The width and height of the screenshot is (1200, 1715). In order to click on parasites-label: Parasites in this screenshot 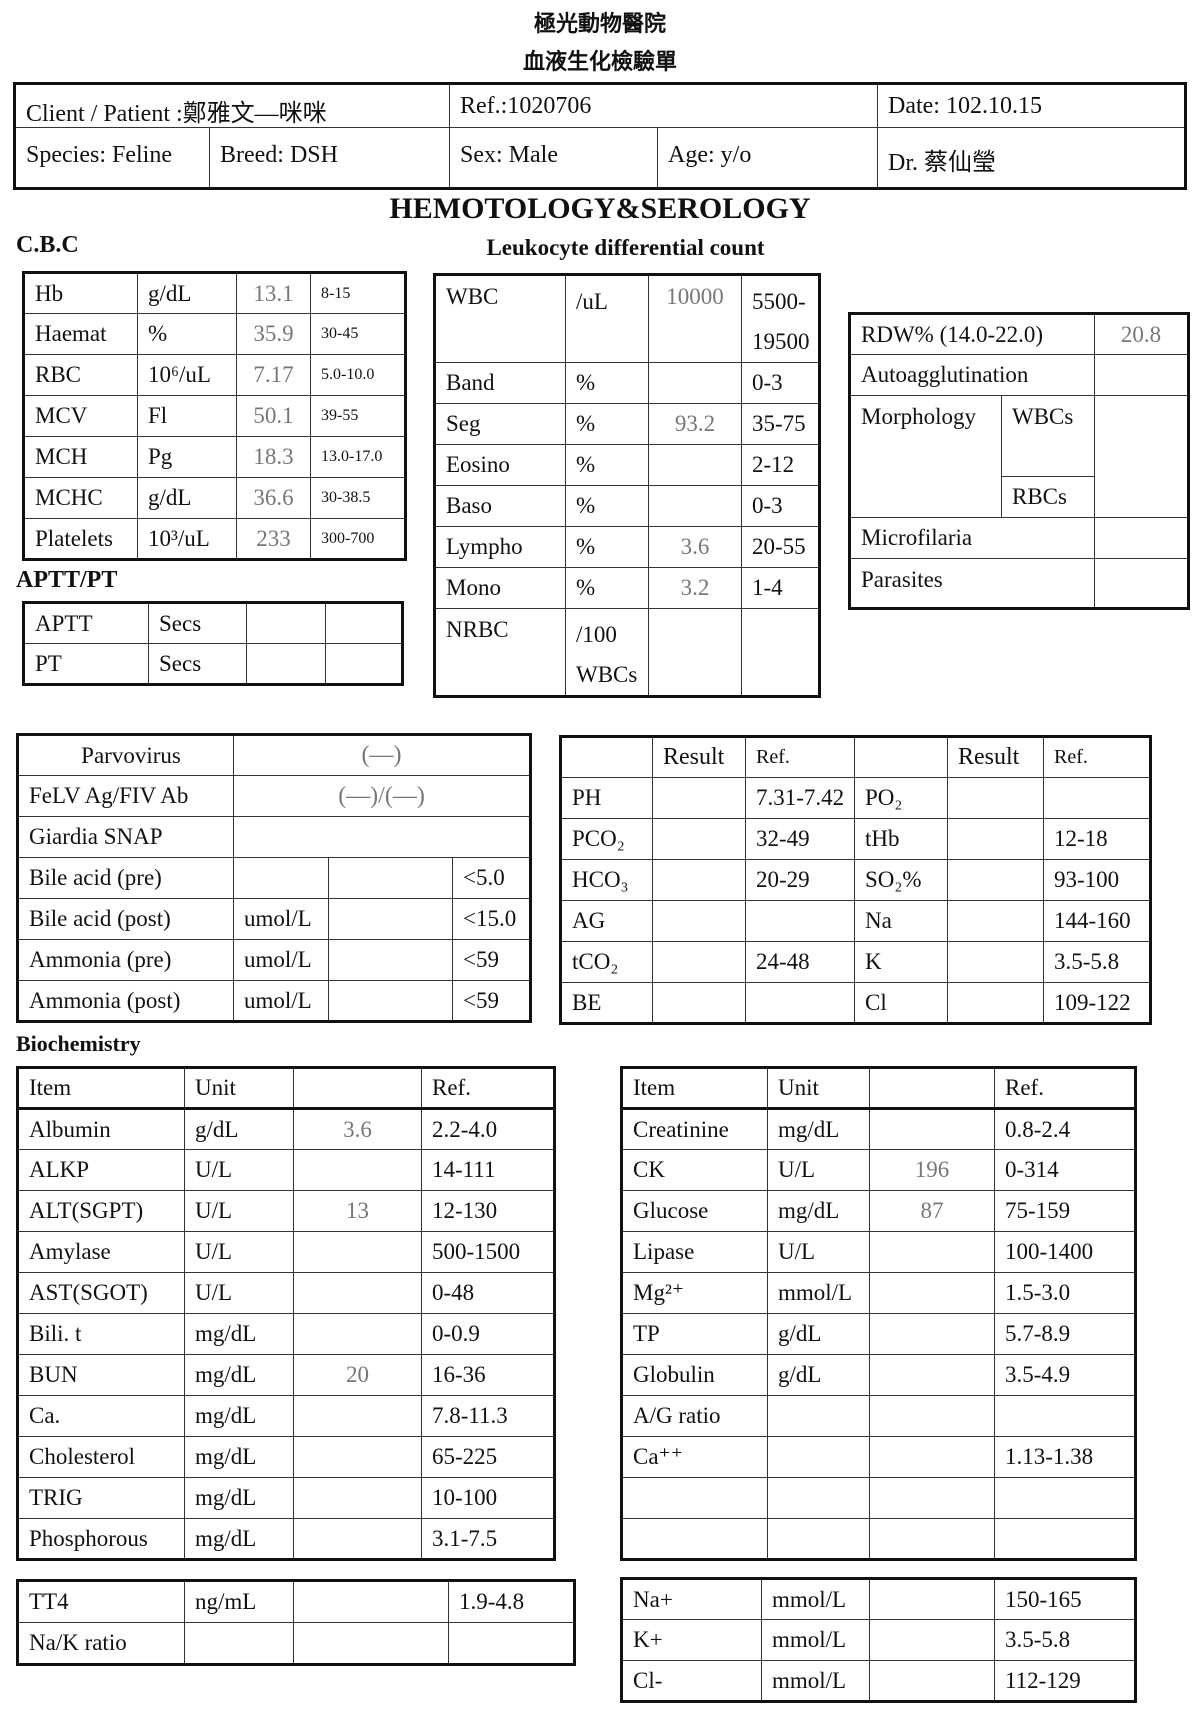, I will do `click(972, 583)`.